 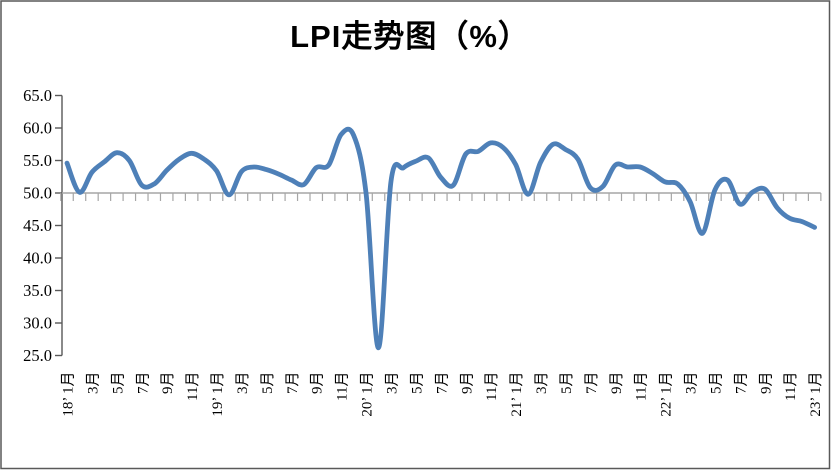 What do you see at coordinates (218, 394) in the screenshot?
I see `x-tick-label: 19’ 1月` at bounding box center [218, 394].